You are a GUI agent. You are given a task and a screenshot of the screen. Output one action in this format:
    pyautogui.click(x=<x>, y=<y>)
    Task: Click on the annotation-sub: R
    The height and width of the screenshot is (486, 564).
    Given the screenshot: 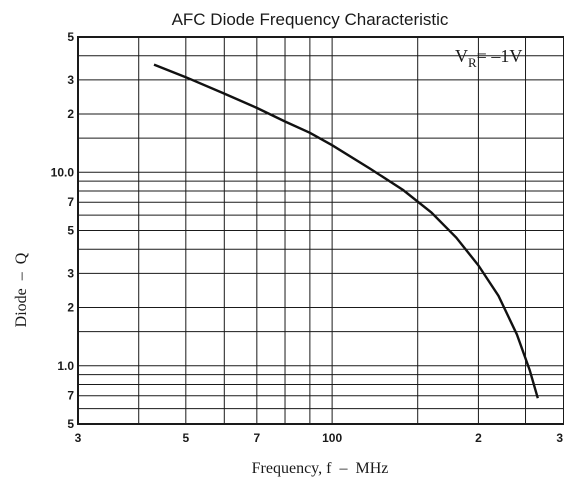 What is the action you would take?
    pyautogui.click(x=472, y=62)
    